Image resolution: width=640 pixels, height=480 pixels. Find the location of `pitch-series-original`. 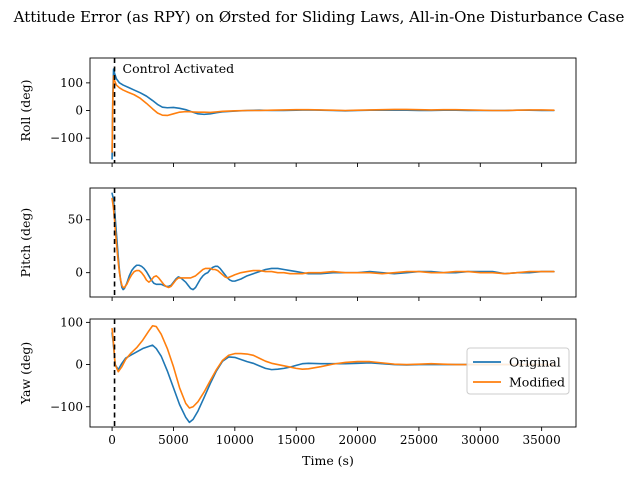

pitch-series-original is located at coordinates (333, 241).